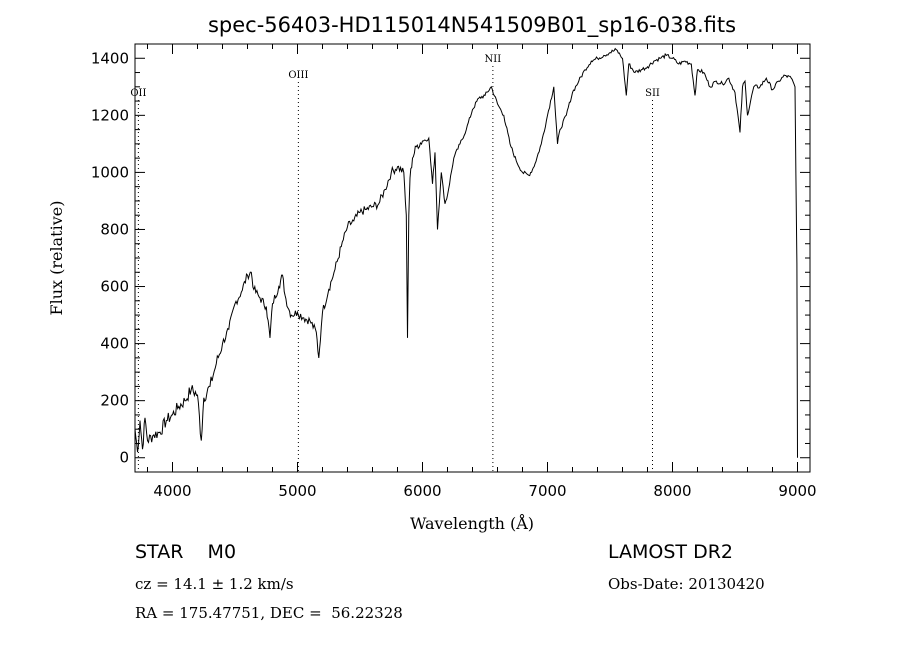 The height and width of the screenshot is (650, 900). I want to click on x-tick-label: 5000, so click(297, 491).